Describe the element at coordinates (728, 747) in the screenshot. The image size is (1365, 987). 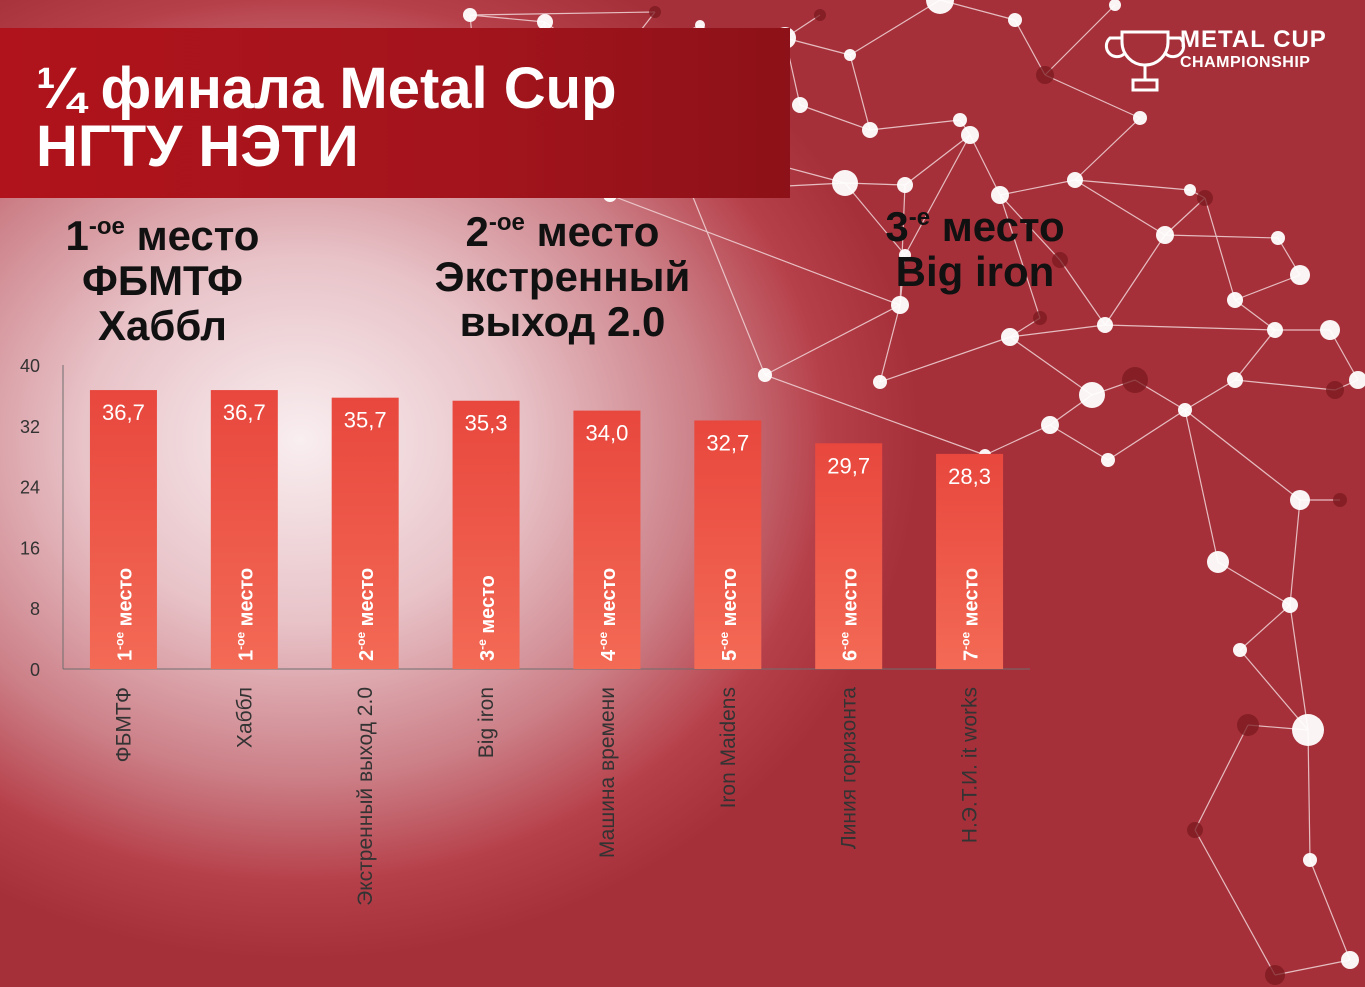
I see `x-category-label: Iron Maidens` at that location.